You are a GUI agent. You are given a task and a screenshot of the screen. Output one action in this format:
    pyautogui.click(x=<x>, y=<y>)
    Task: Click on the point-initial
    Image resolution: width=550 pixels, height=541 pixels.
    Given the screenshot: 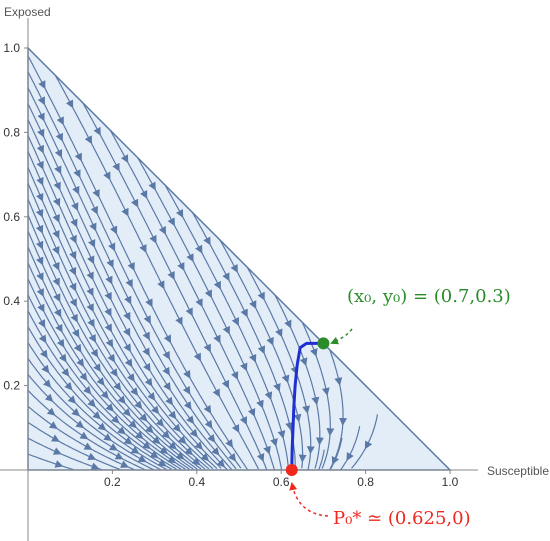 What is the action you would take?
    pyautogui.click(x=323, y=343)
    